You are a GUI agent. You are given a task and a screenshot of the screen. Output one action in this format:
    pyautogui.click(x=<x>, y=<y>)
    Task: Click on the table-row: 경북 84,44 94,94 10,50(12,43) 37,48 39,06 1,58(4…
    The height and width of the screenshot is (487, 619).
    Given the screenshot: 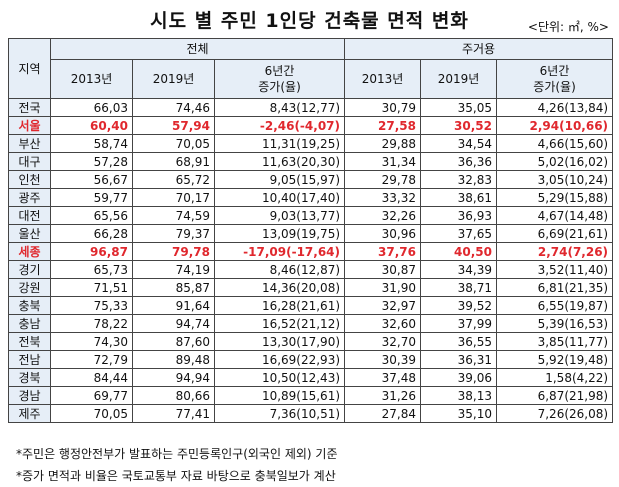 What is the action you would take?
    pyautogui.click(x=311, y=377)
    